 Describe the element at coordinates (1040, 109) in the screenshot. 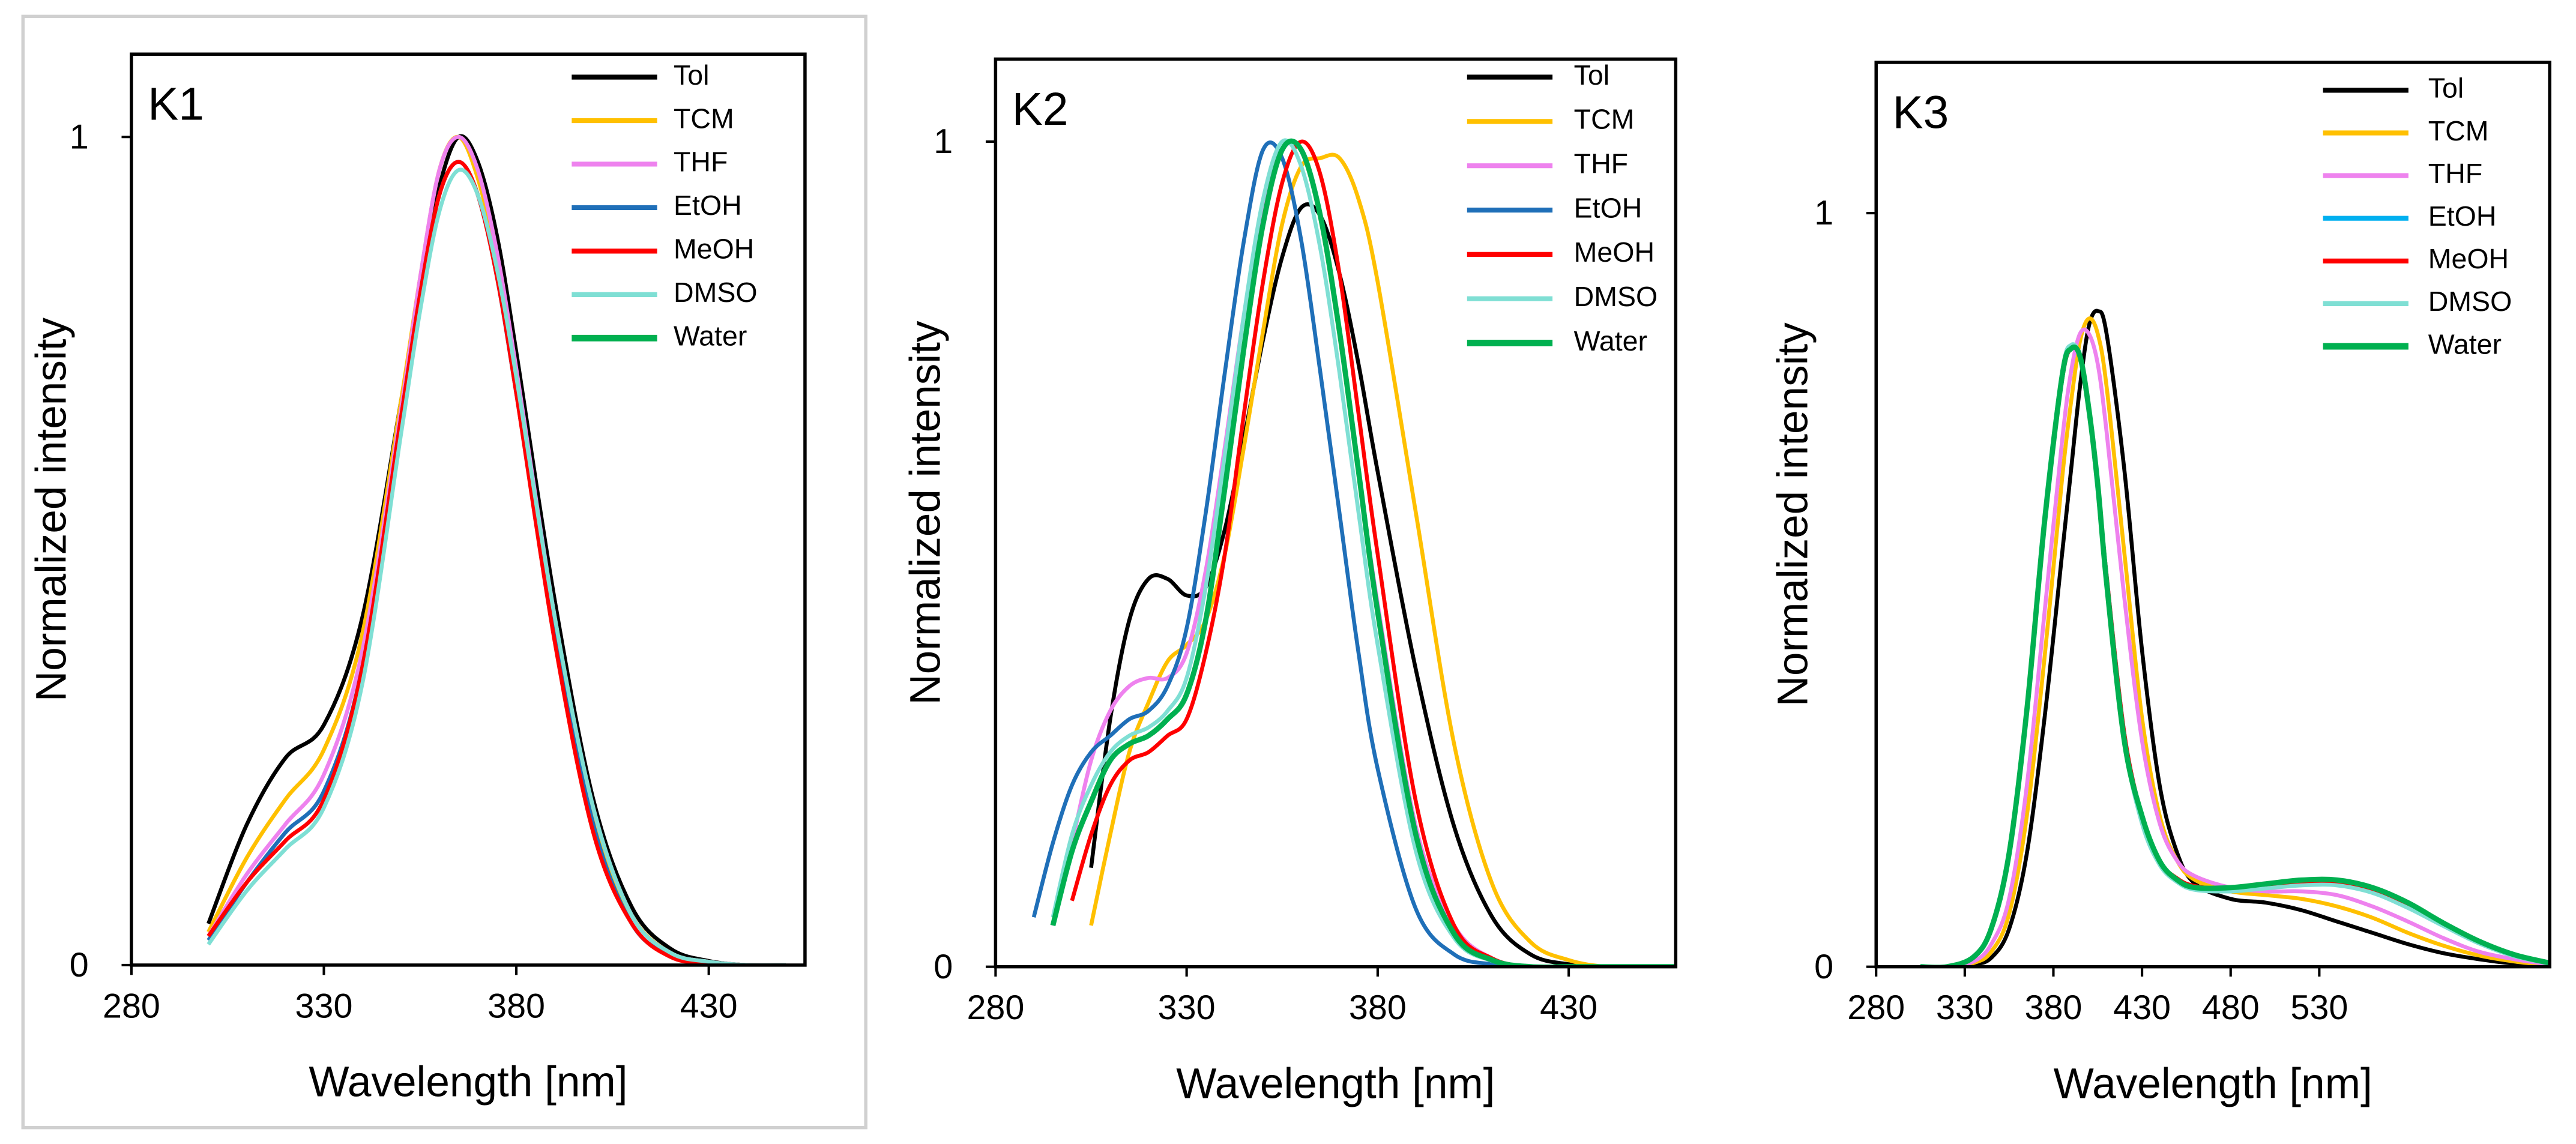

I see `chart-title: K2` at that location.